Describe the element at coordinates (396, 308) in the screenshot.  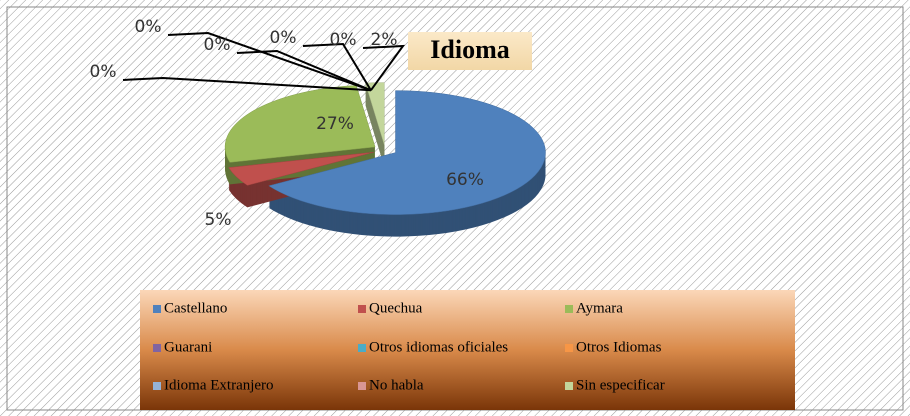
I see `legend-label: Quechua` at that location.